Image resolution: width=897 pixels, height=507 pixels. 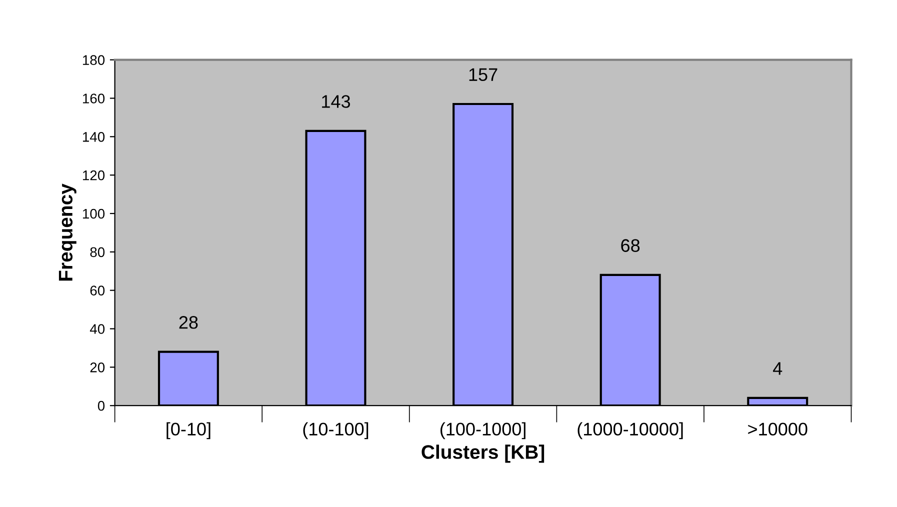 What do you see at coordinates (777, 368) in the screenshot?
I see `data-label: 4` at bounding box center [777, 368].